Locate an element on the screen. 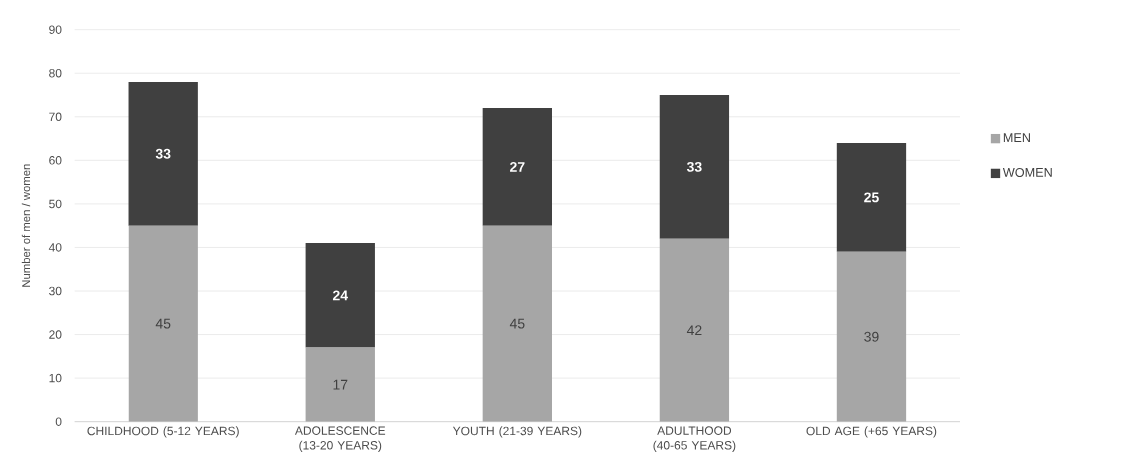  data-label: 24 is located at coordinates (340, 295).